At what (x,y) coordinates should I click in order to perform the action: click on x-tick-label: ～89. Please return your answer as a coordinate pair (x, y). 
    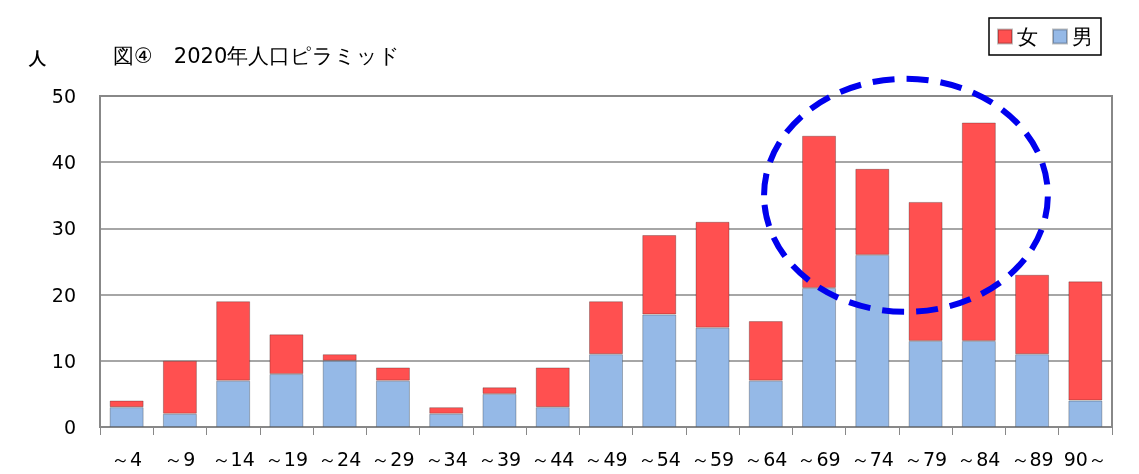
    Looking at the image, I should click on (1032, 458).